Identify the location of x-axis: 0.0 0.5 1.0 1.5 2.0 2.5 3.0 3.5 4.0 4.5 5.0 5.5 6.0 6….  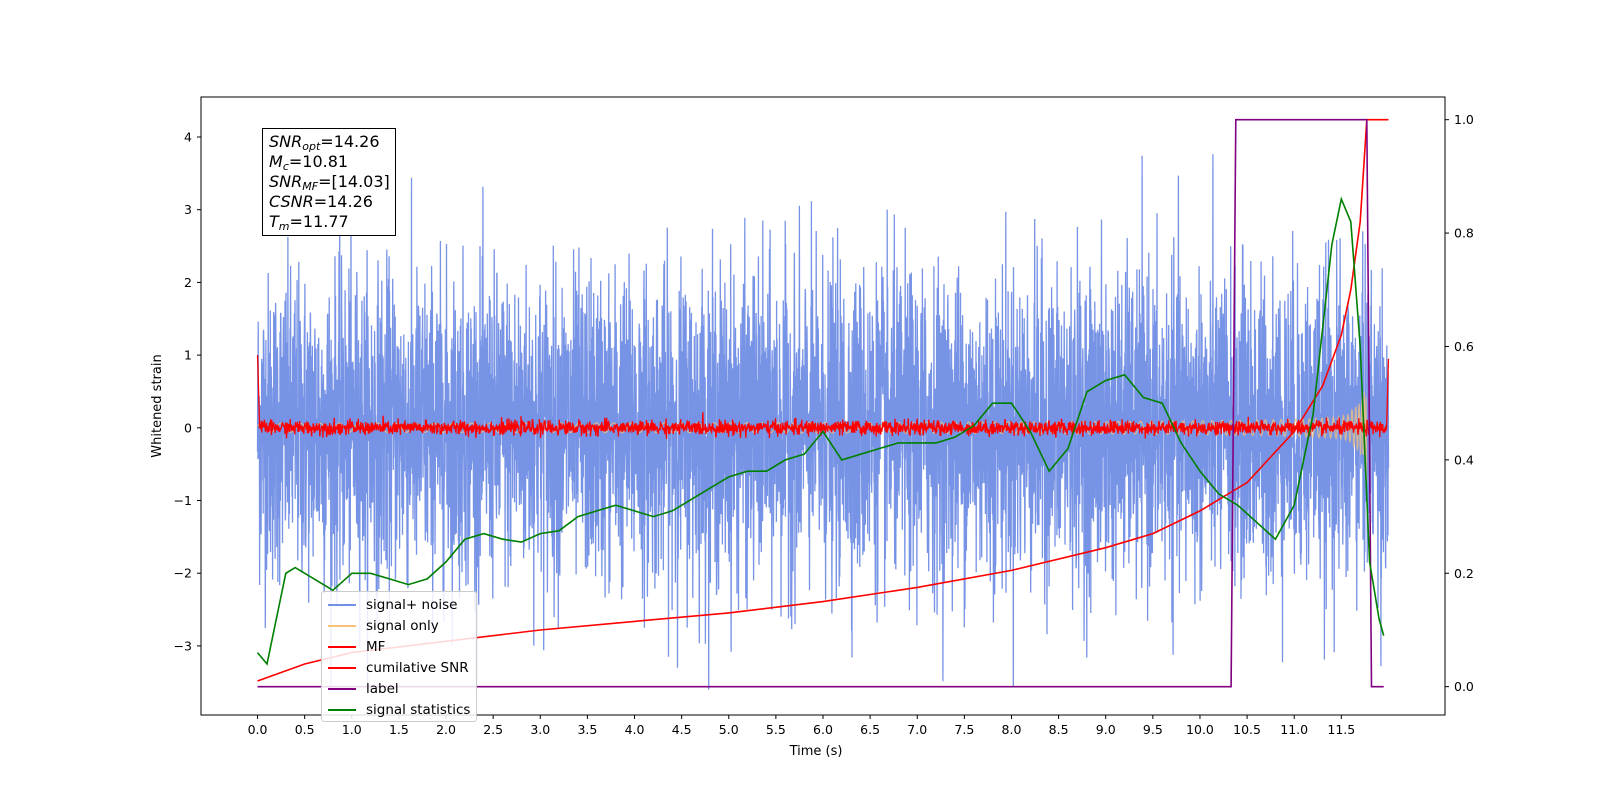
(801, 726).